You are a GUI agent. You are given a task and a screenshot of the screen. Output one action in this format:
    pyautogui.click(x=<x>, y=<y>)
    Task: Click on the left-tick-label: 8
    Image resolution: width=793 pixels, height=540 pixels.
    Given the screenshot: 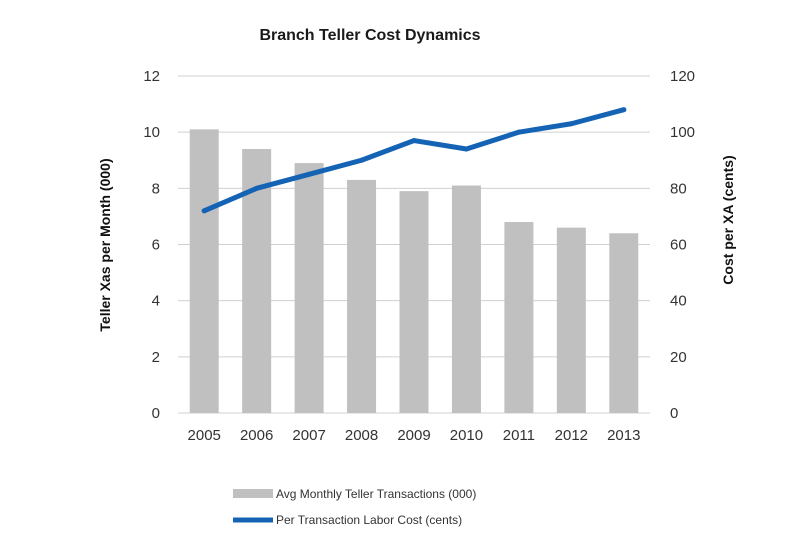 What is the action you would take?
    pyautogui.click(x=156, y=188)
    